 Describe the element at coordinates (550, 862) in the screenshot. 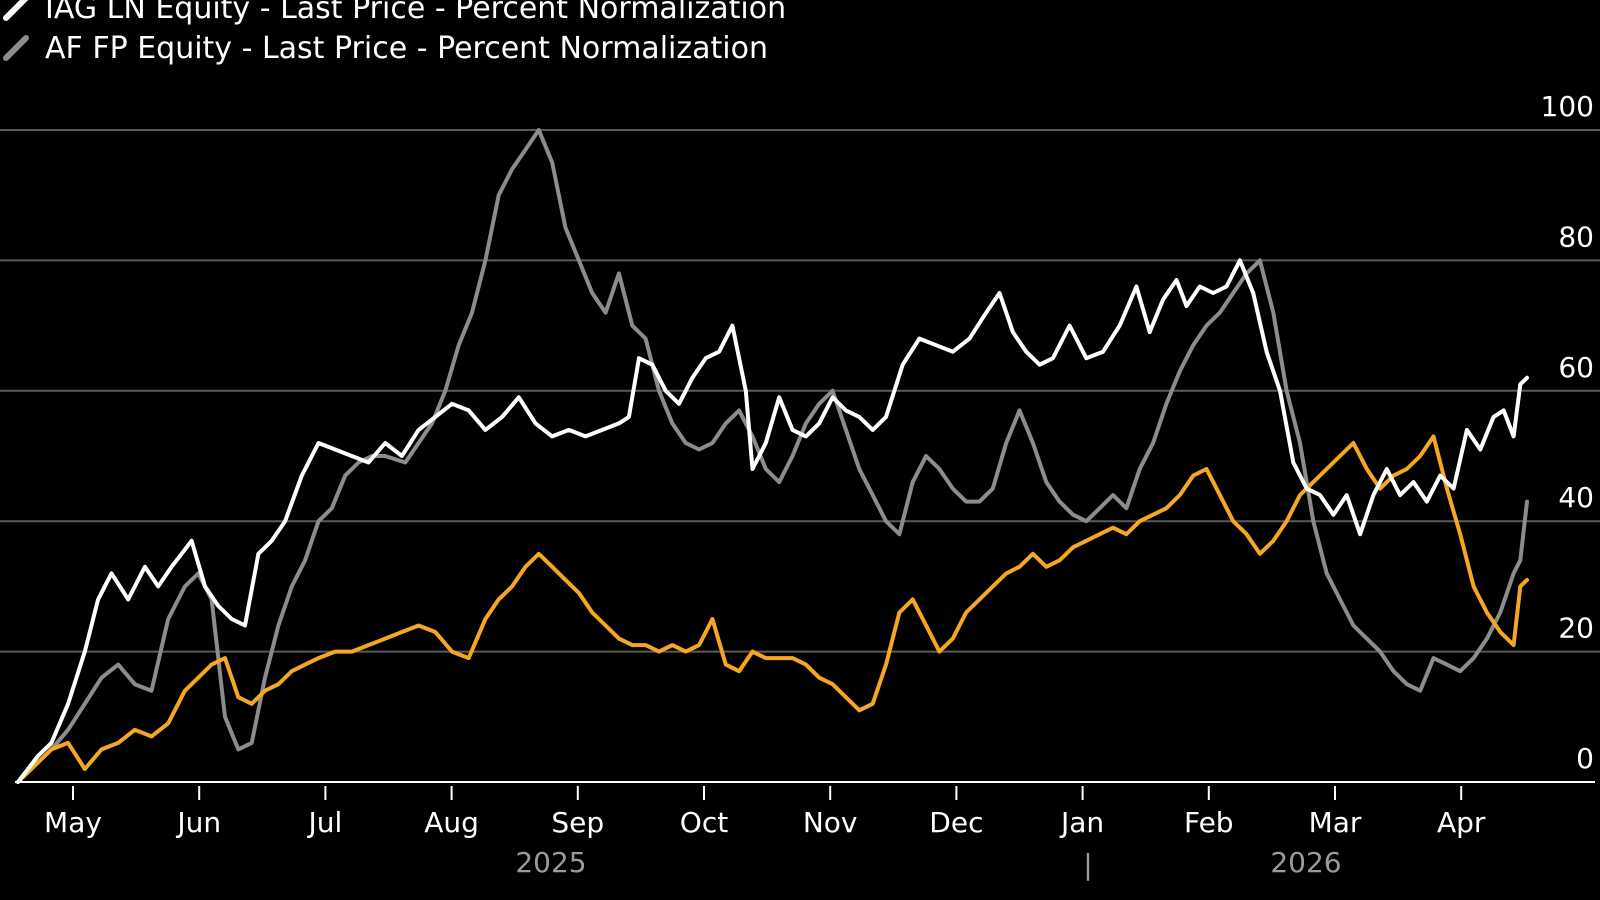

I see `year-label: 2025` at that location.